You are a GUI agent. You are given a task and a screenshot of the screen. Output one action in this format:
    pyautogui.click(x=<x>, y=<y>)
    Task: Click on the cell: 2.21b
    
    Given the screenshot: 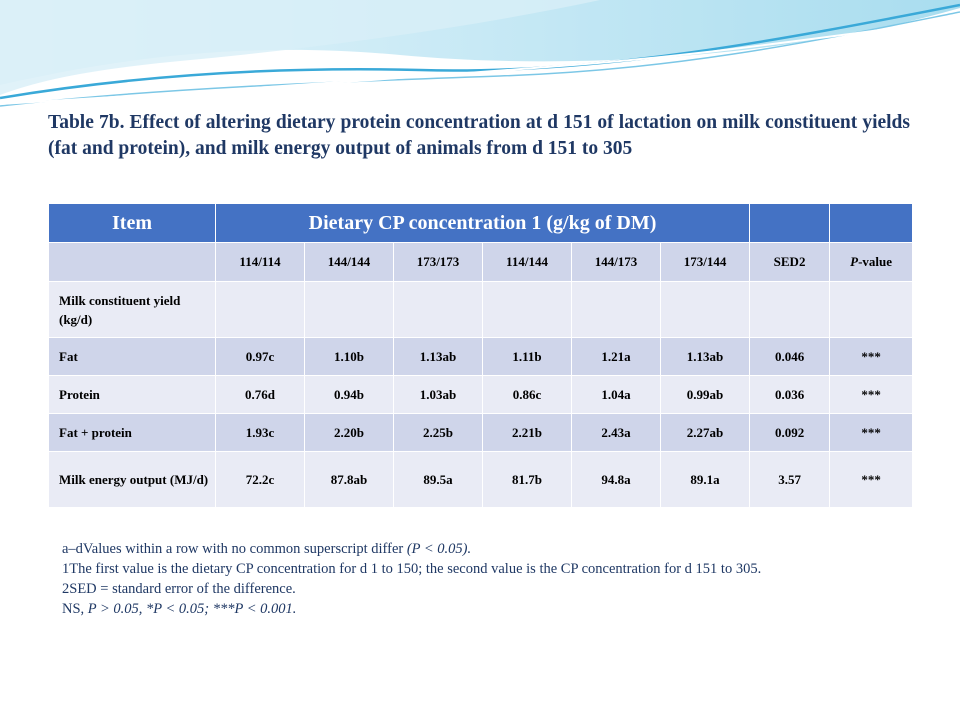 What is the action you would take?
    pyautogui.click(x=527, y=432)
    